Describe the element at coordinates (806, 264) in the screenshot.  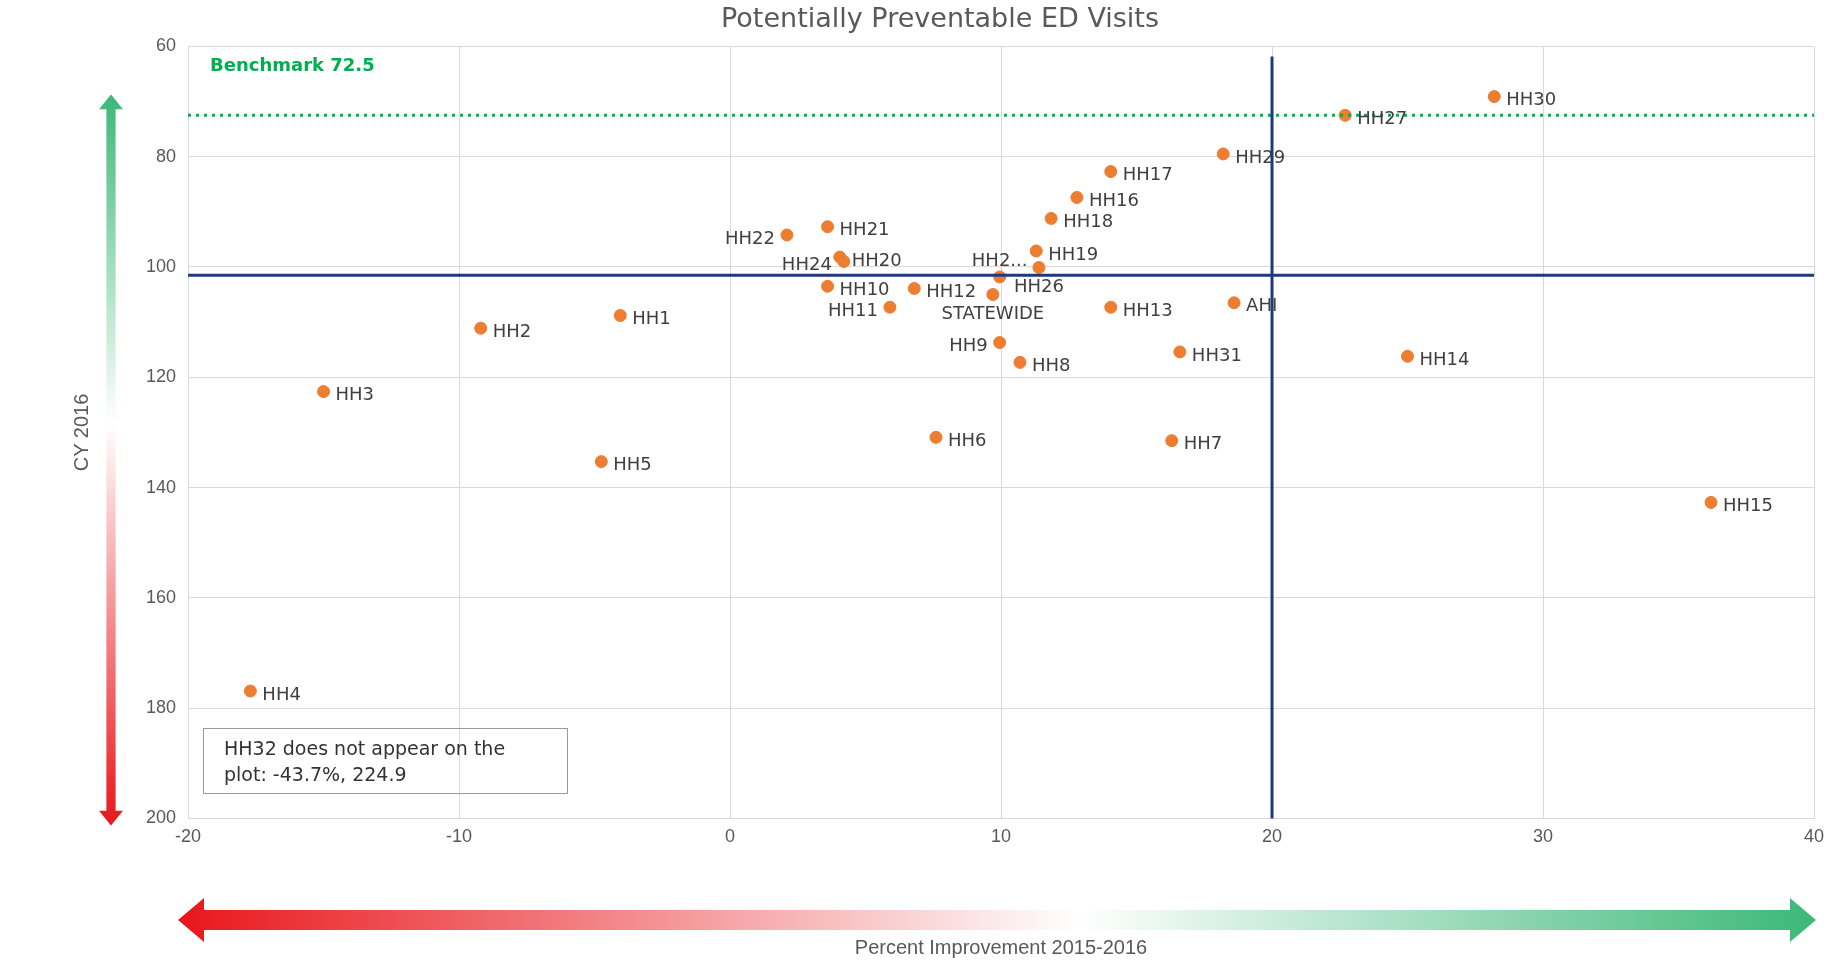
I see `data-label: HH24` at that location.